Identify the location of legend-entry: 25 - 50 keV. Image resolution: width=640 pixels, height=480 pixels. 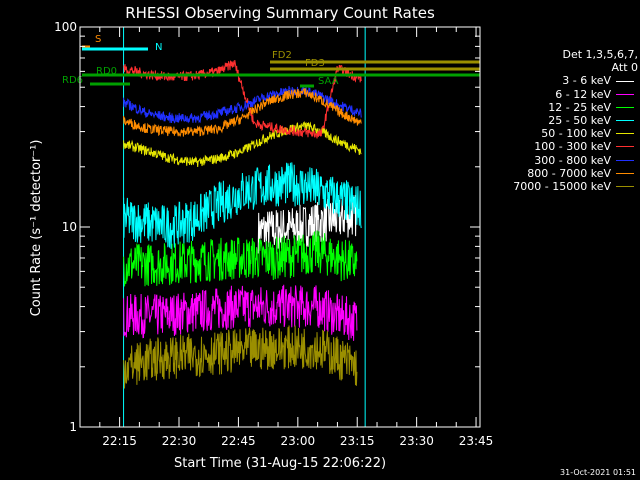
(559, 120).